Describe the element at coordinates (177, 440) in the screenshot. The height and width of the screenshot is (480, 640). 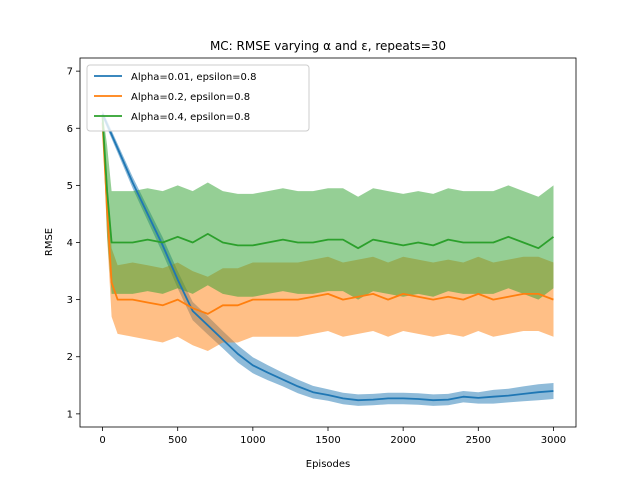
I see `x-tick-label: 500` at that location.